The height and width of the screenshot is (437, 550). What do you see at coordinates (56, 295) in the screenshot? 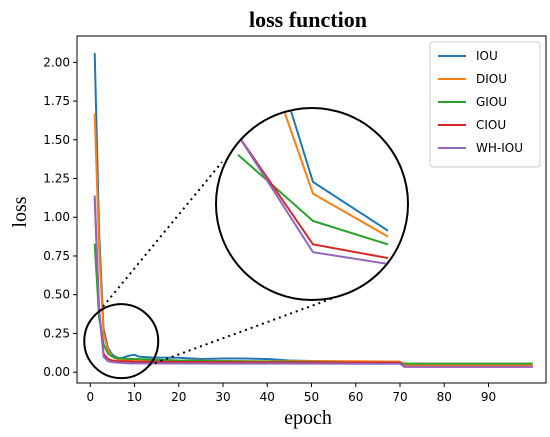
I see `y-tick-label: 0.50` at bounding box center [56, 295].